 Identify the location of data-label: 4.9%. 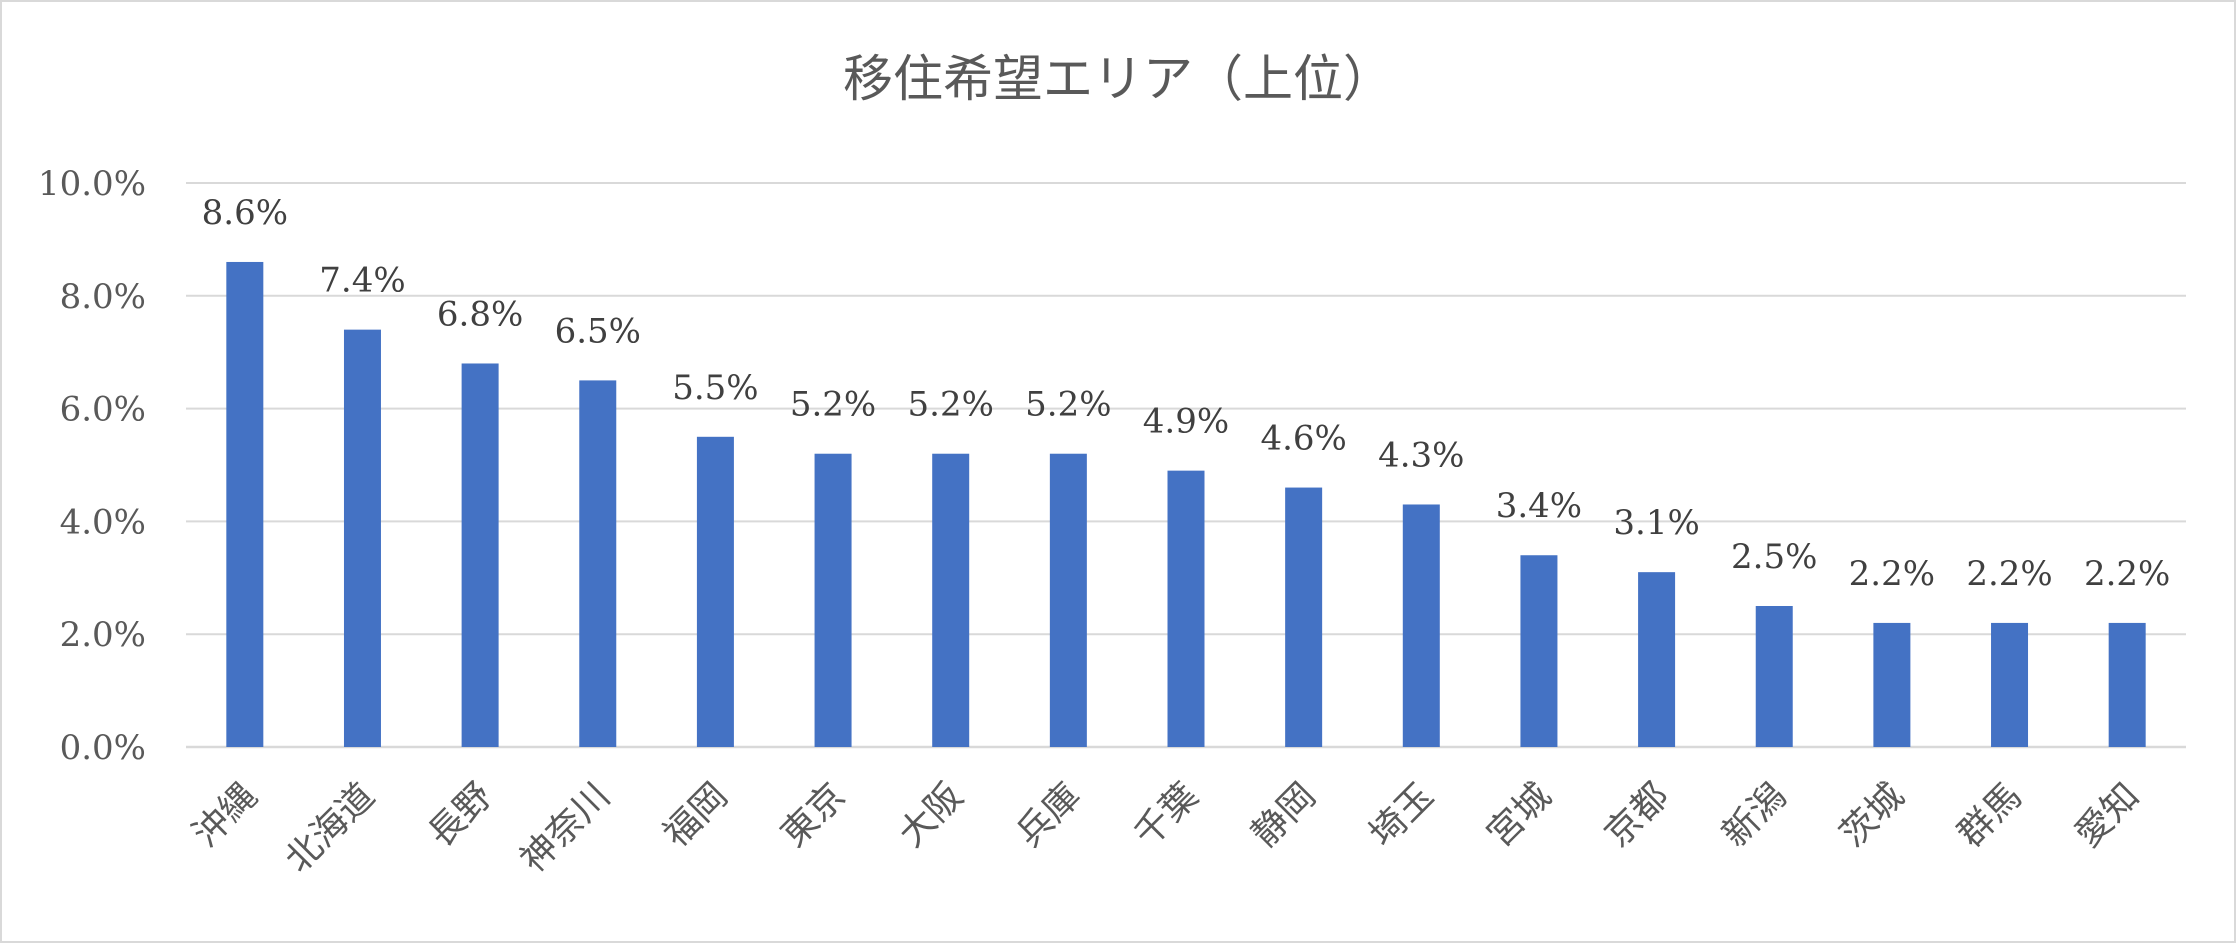
(1186, 422).